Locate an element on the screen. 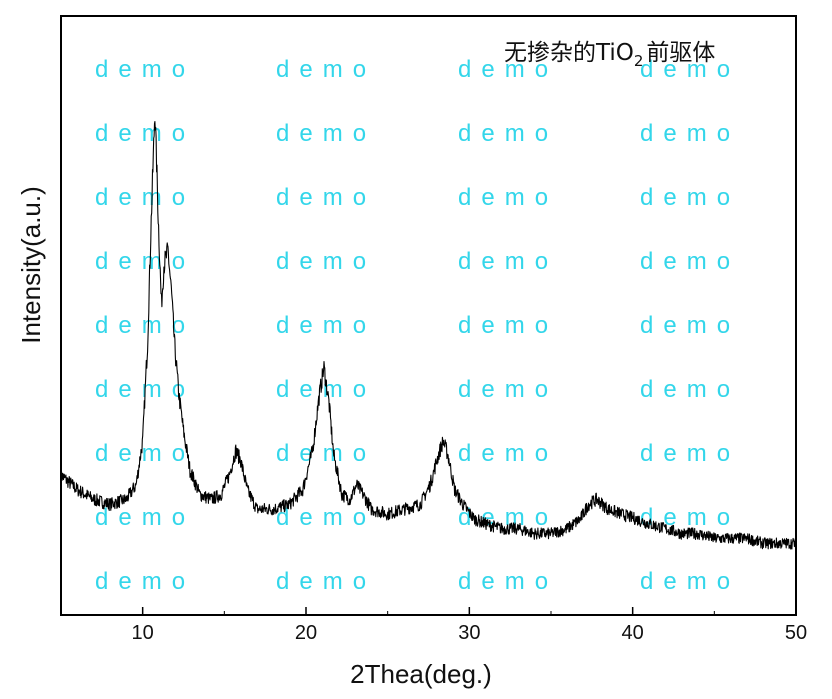  x-tick-label: 40 is located at coordinates (633, 633).